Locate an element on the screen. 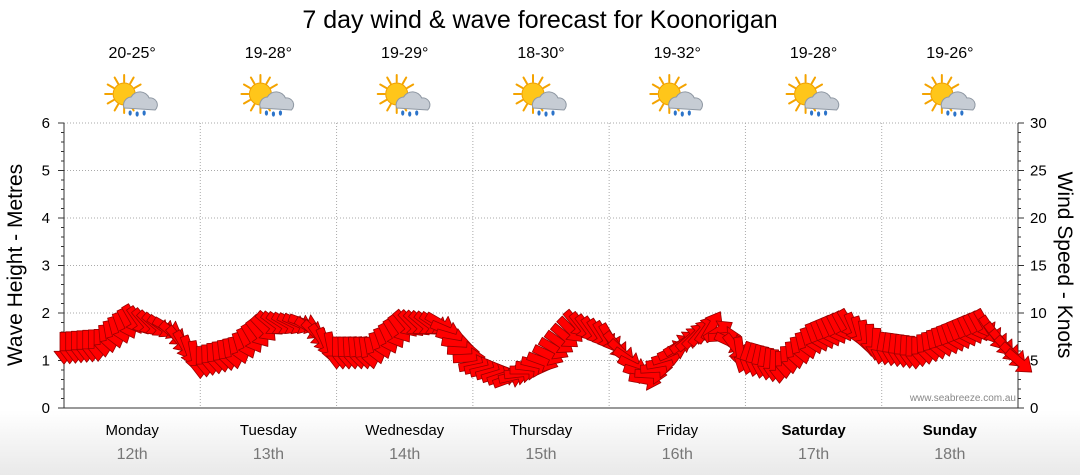 The height and width of the screenshot is (475, 1080). day-date-label: 12th is located at coordinates (132, 454).